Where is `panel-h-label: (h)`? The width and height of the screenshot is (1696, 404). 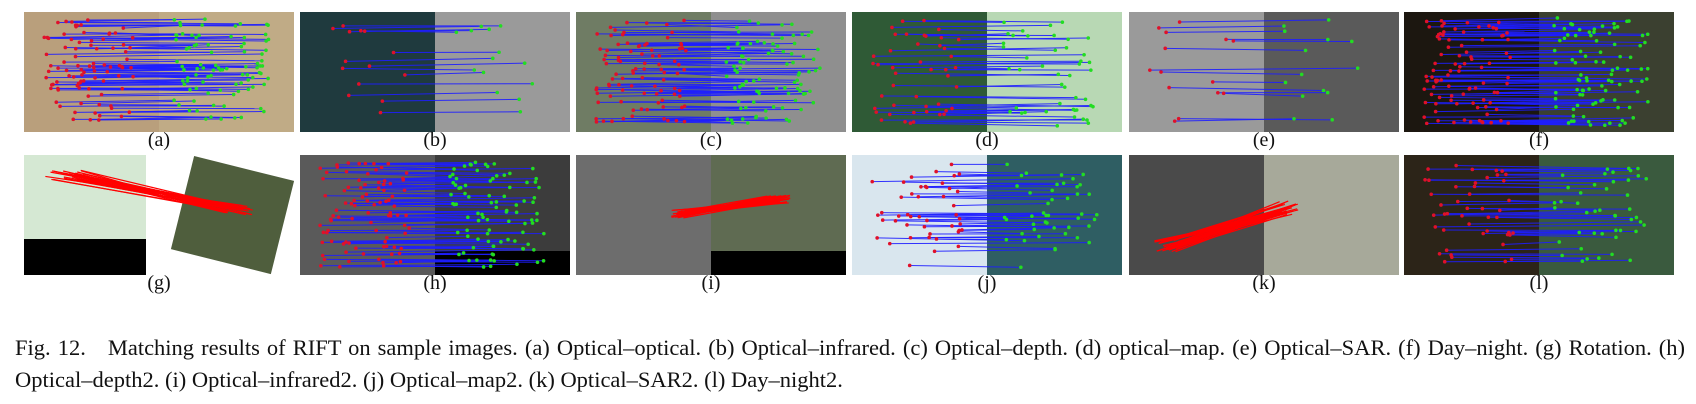 panel-h-label: (h) is located at coordinates (435, 283).